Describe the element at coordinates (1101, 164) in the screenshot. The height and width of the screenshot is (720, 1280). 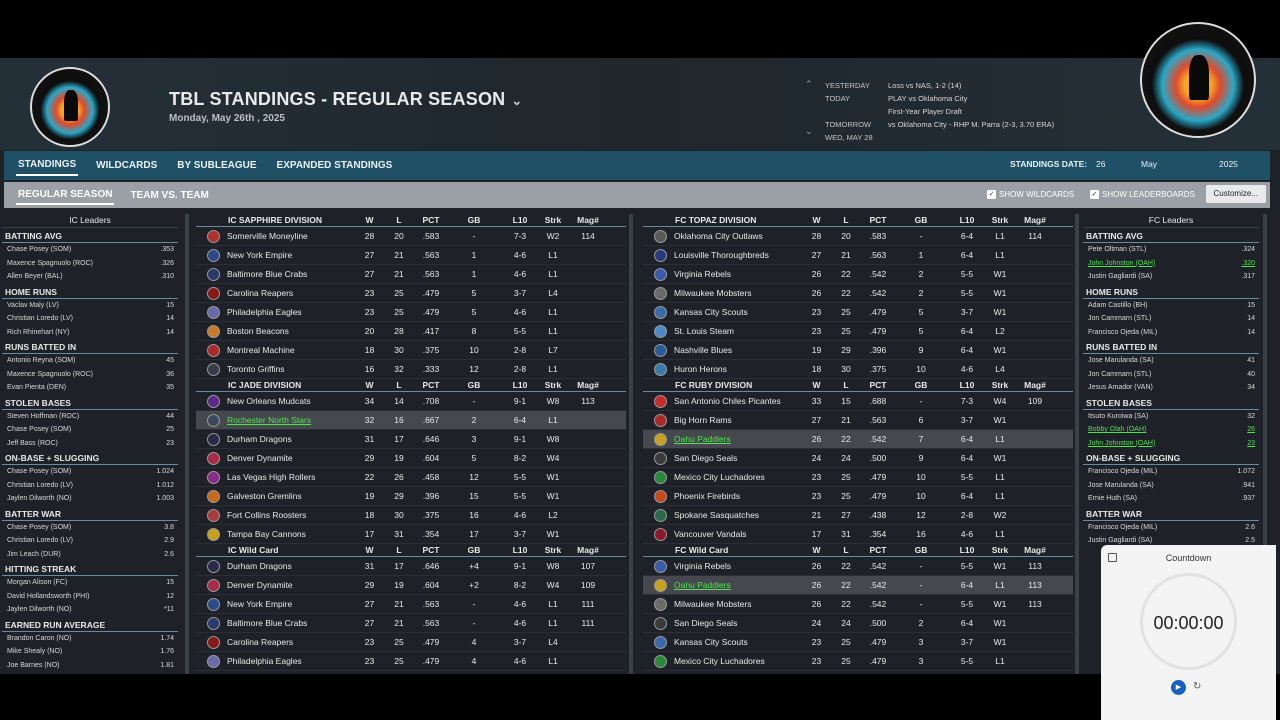
I see `standings-day-select: 26` at that location.